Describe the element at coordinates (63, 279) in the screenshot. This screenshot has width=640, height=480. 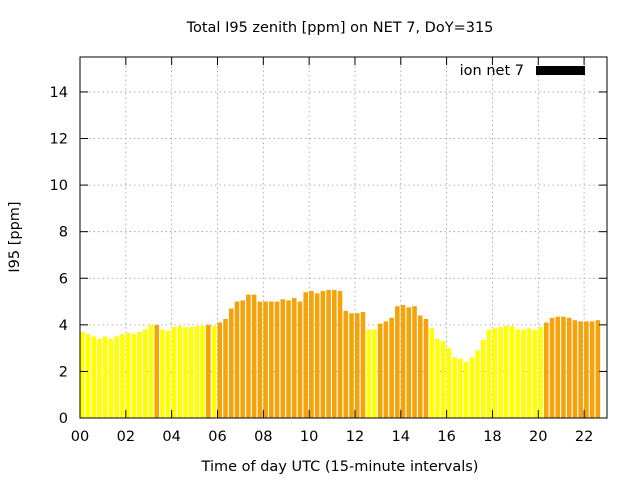
I see `y-tick-label: 6` at that location.